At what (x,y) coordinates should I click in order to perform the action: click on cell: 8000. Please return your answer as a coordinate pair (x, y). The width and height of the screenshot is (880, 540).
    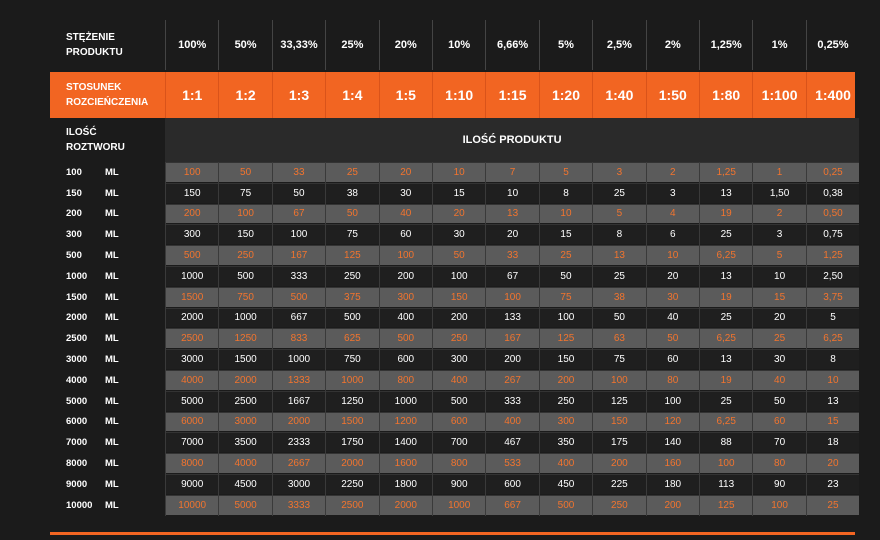
    Looking at the image, I should click on (191, 463).